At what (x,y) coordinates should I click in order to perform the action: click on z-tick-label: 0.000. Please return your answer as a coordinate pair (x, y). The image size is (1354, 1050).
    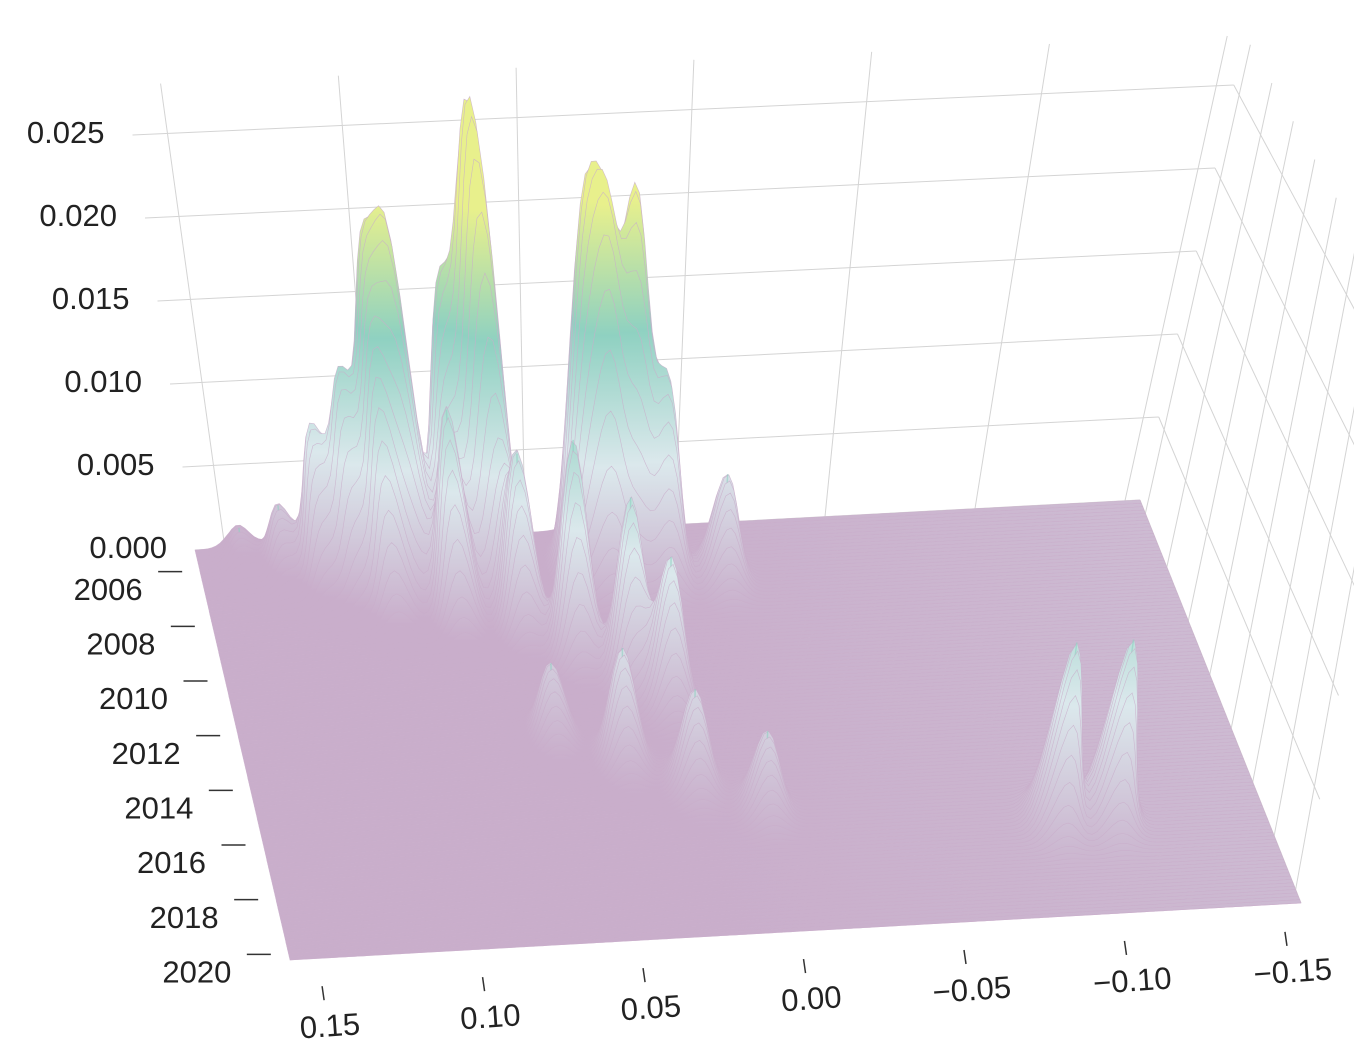
    Looking at the image, I should click on (128, 547).